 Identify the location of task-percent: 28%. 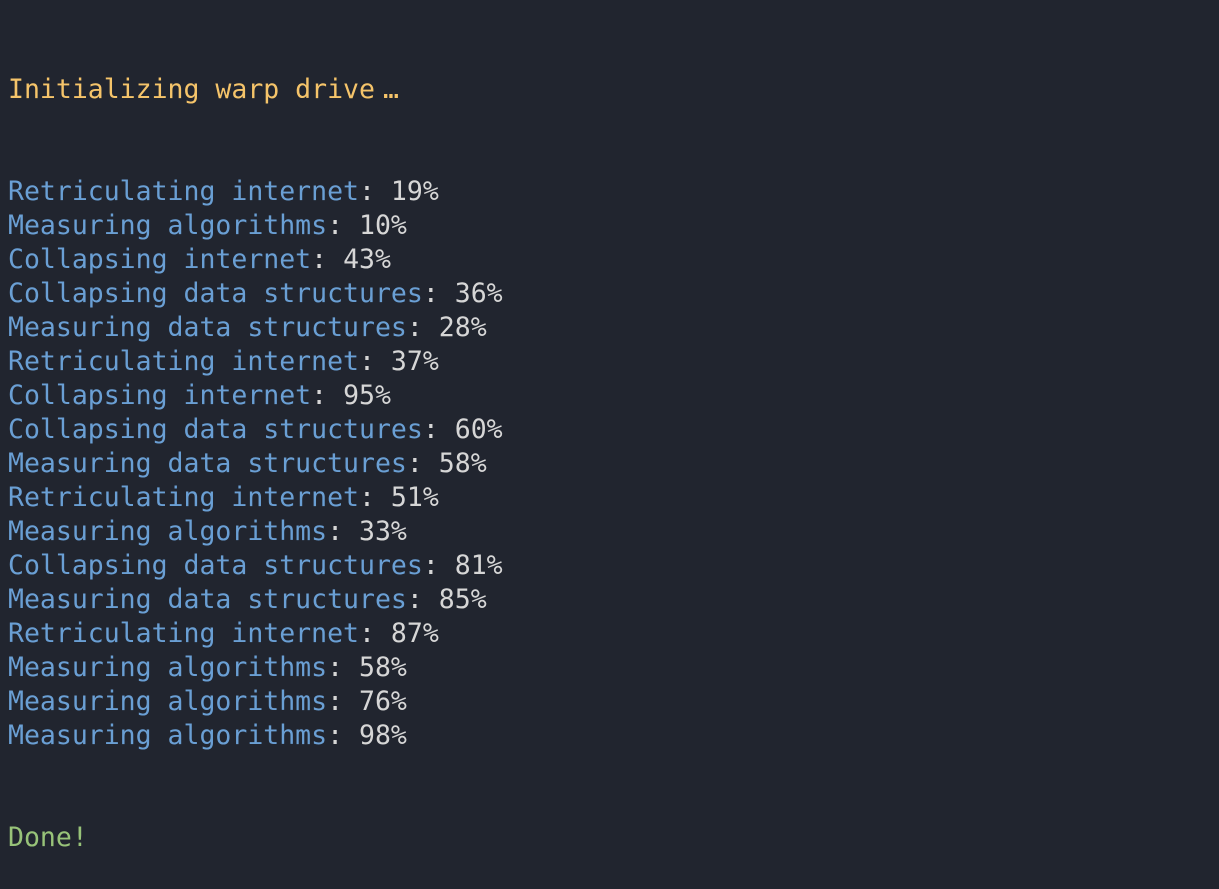
(462, 327).